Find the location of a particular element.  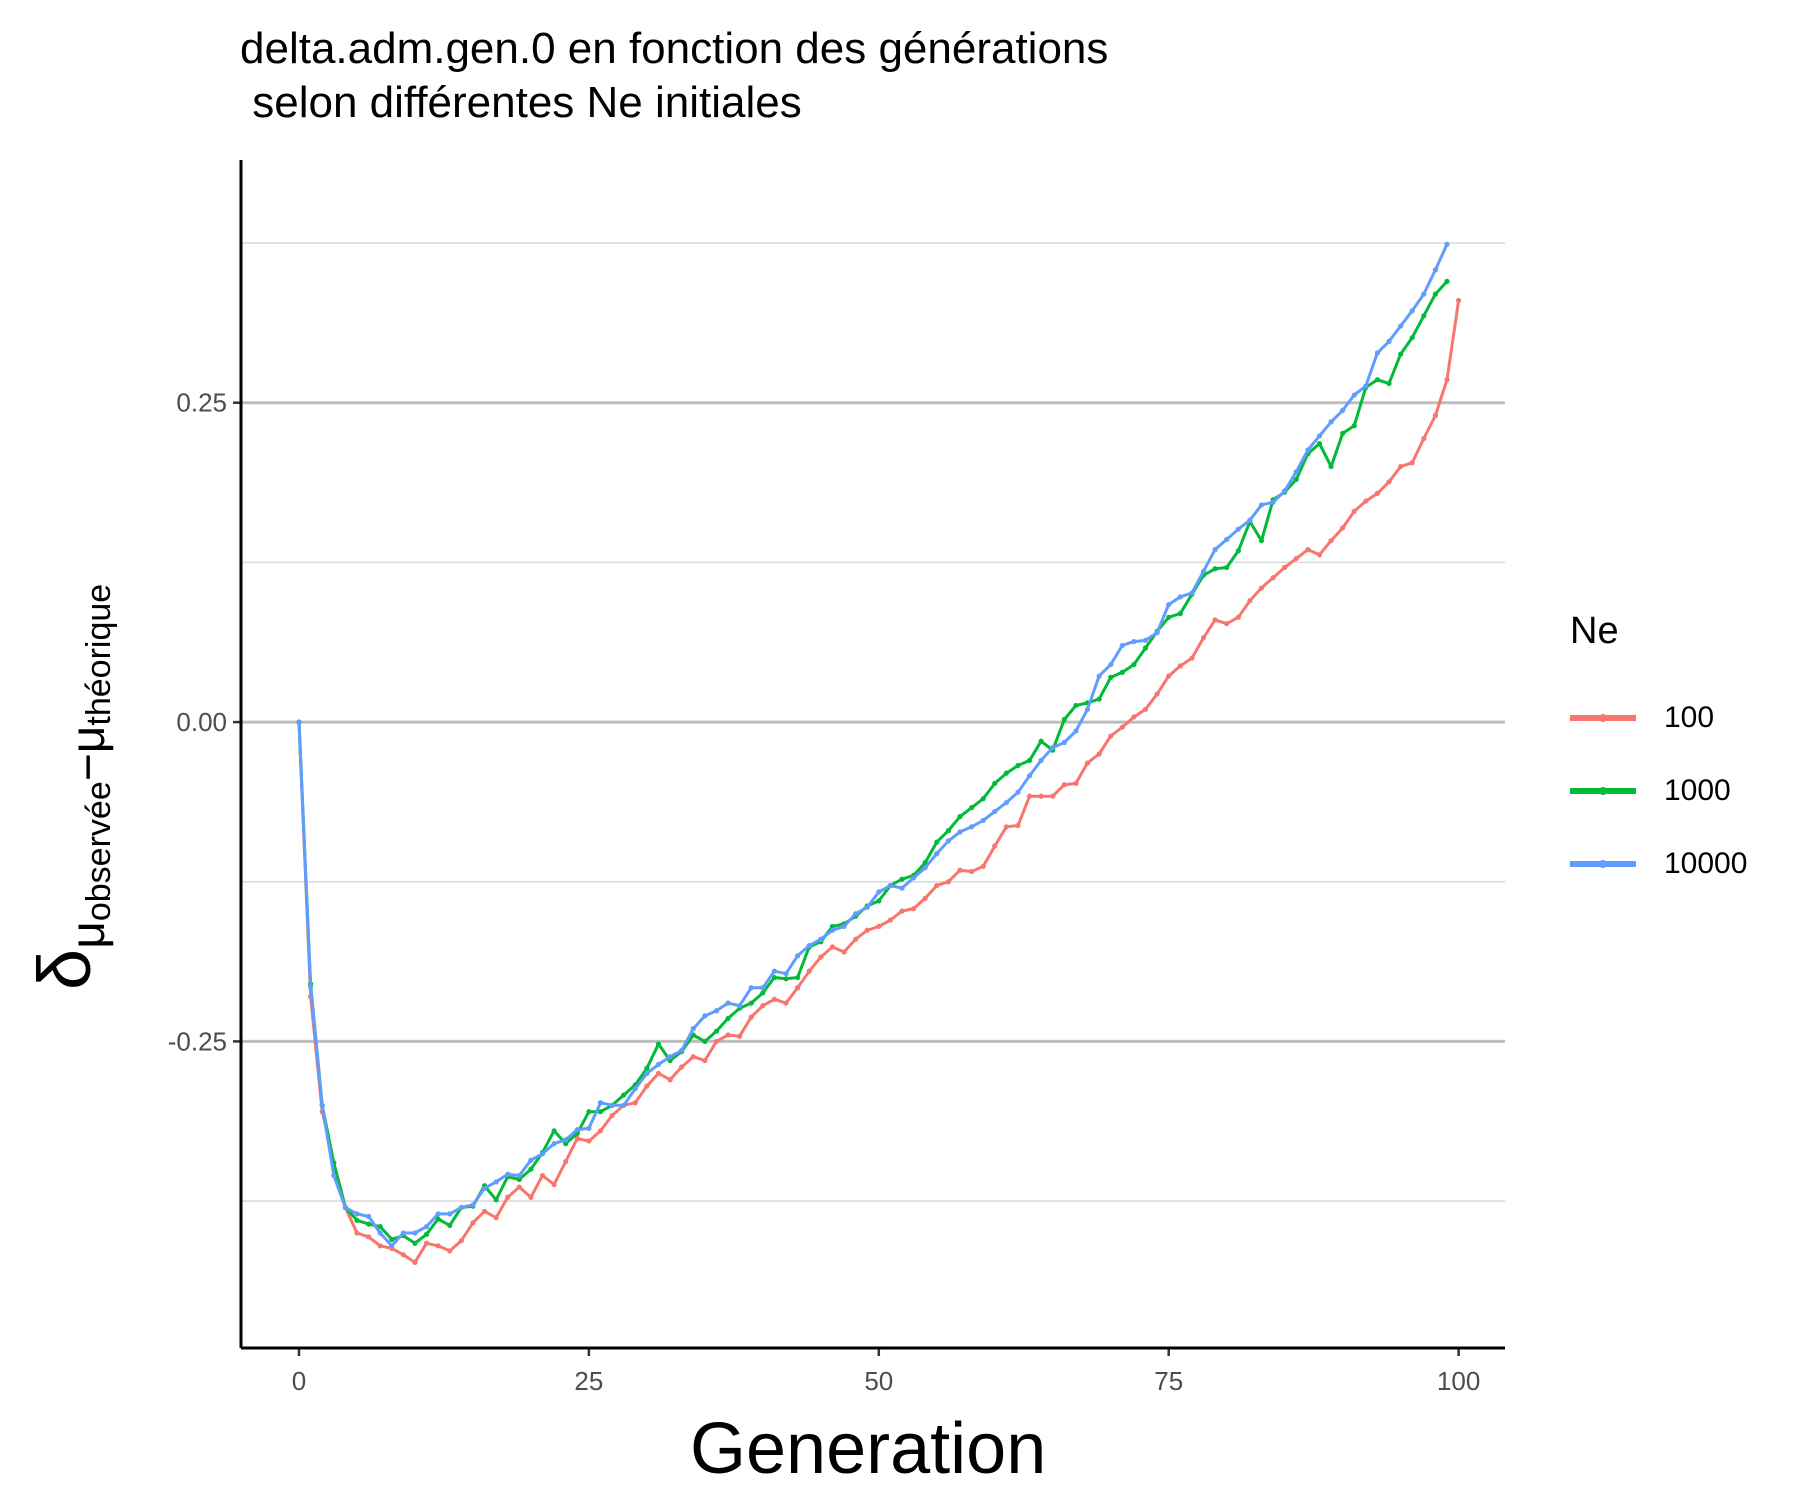

legend-item-1000: 1000 is located at coordinates (1658, 790).